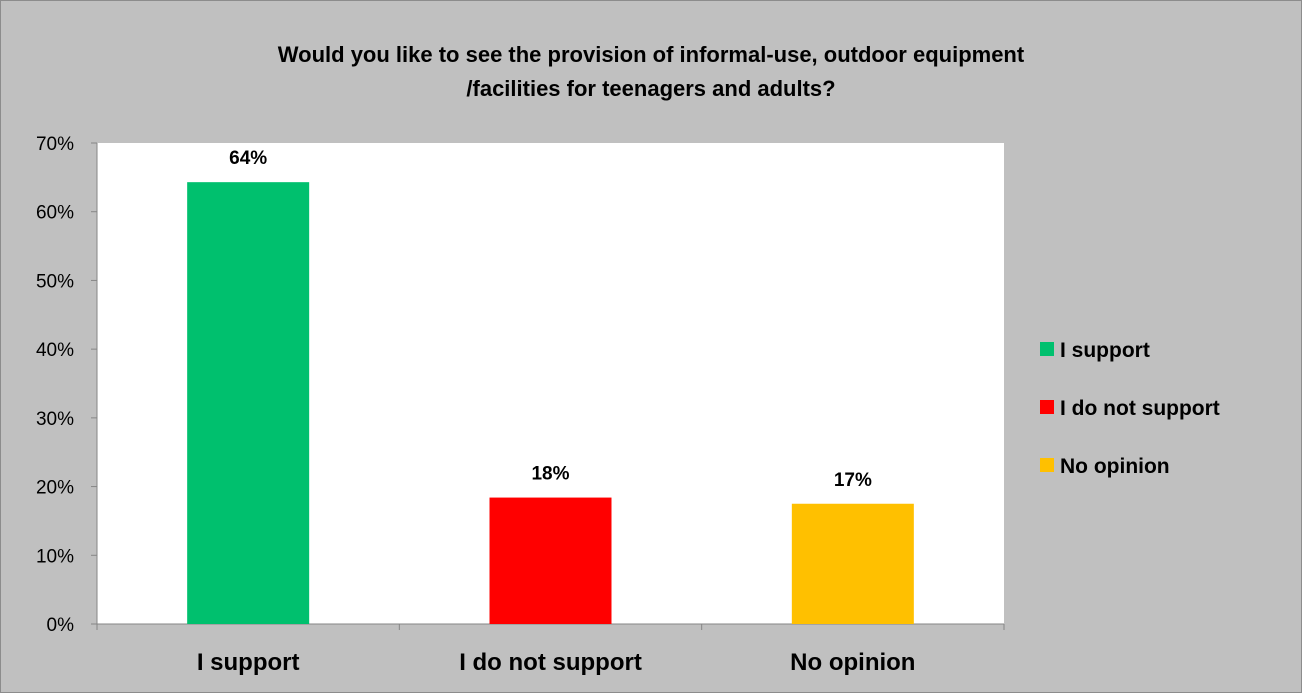 This screenshot has width=1302, height=693. Describe the element at coordinates (1115, 466) in the screenshot. I see `legend-label: No opinion` at that location.